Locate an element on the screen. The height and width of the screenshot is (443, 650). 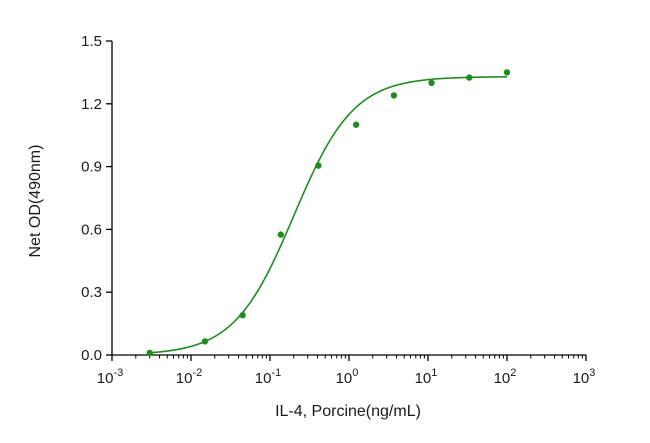
x-tick-label: 10³ is located at coordinates (584, 377).